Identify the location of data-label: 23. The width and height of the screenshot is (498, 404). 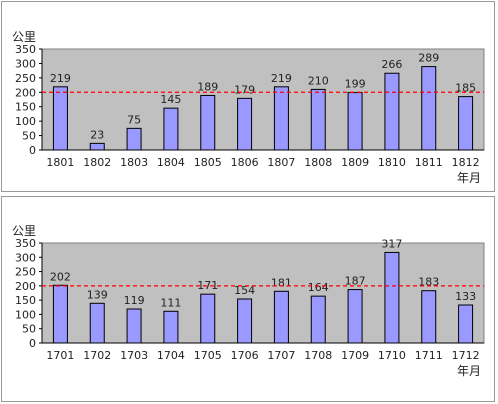
(97, 134).